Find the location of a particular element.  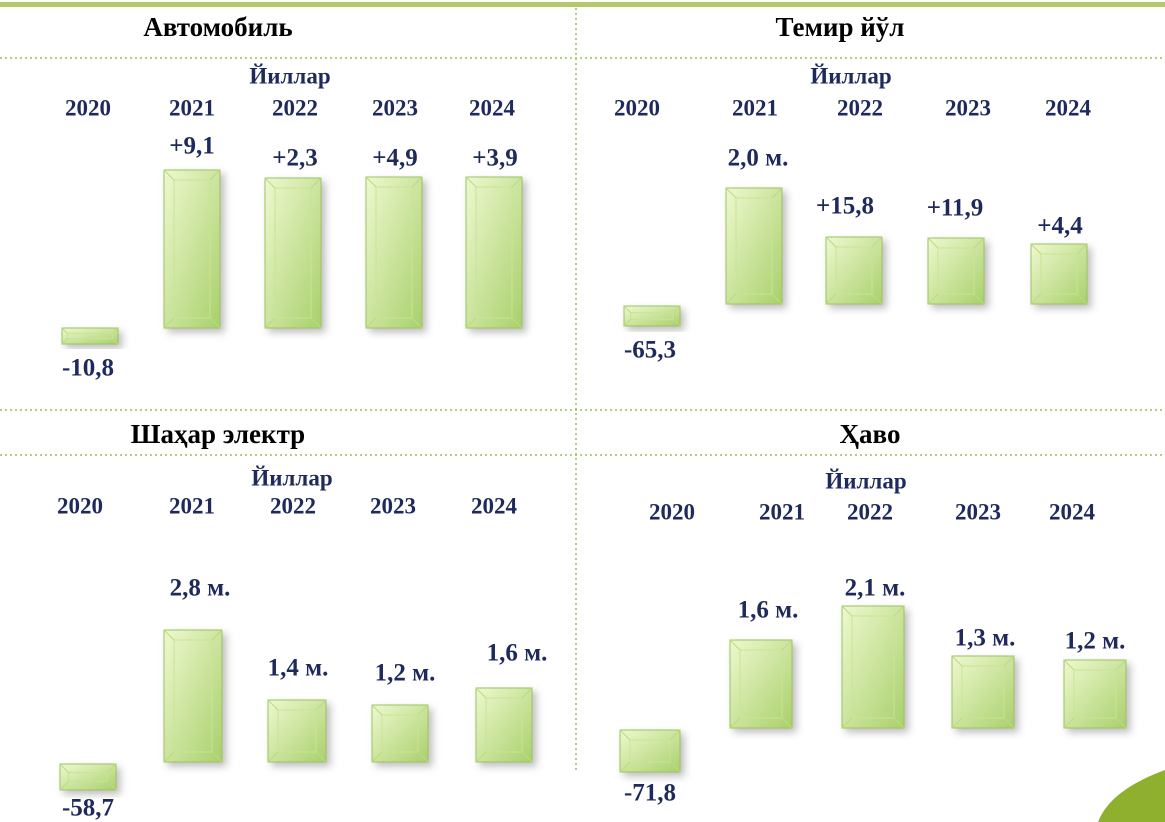

panel-title: Темир йўл is located at coordinates (840, 27).